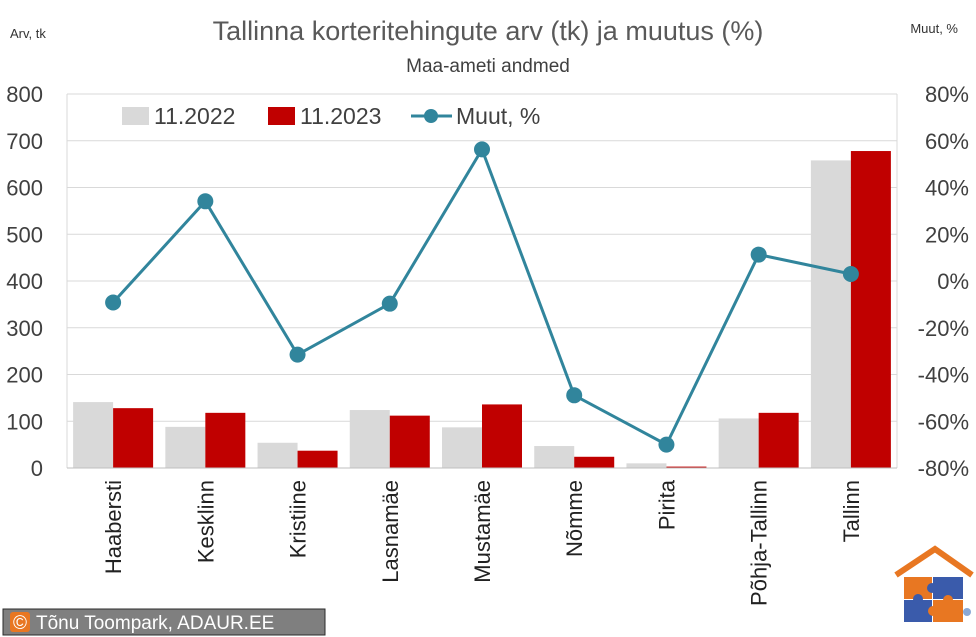 The height and width of the screenshot is (637, 976). What do you see at coordinates (24, 421) in the screenshot?
I see `left-axis-tick-label: 100` at bounding box center [24, 421].